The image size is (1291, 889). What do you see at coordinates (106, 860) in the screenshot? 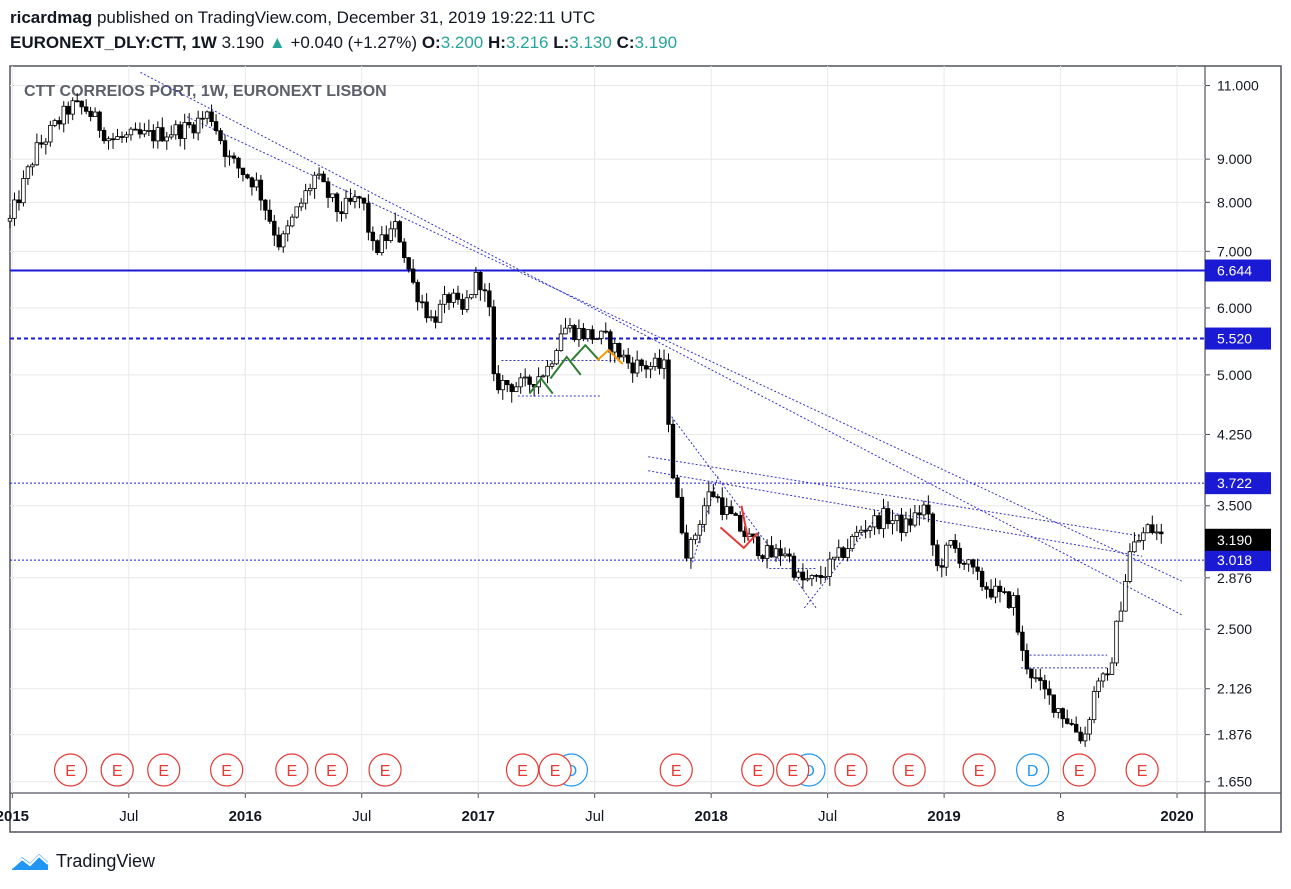
I see `brand-name: TradingView` at bounding box center [106, 860].